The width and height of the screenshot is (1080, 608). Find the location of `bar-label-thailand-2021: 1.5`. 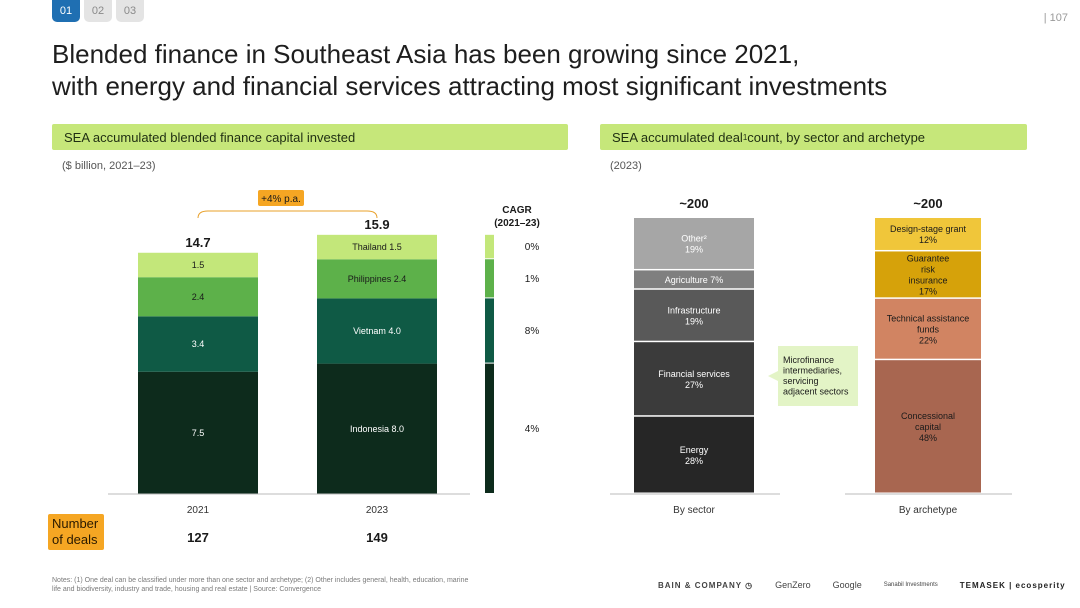

bar-label-thailand-2021: 1.5 is located at coordinates (198, 265).